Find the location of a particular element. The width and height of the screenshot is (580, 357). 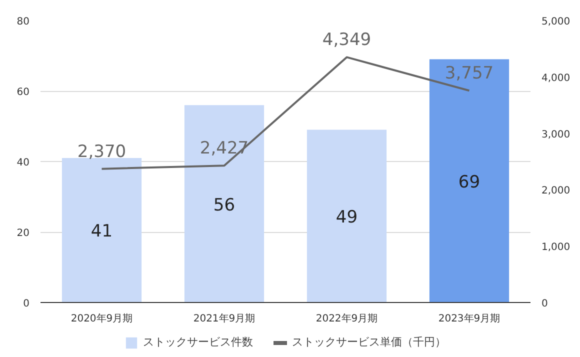

data-label: 69 is located at coordinates (469, 182).